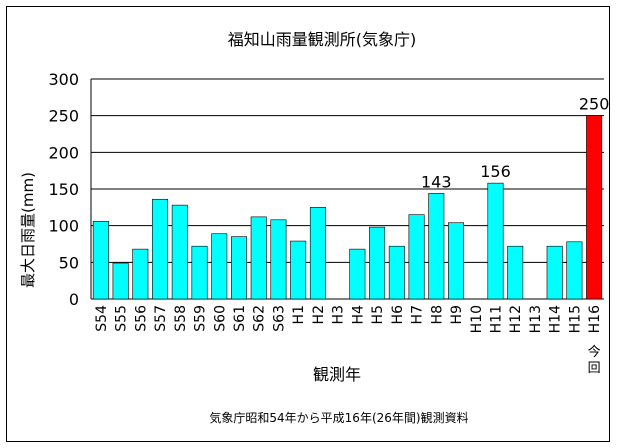 This screenshot has height=448, width=617. What do you see at coordinates (556, 319) in the screenshot?
I see `x-tick-label: H14` at bounding box center [556, 319].